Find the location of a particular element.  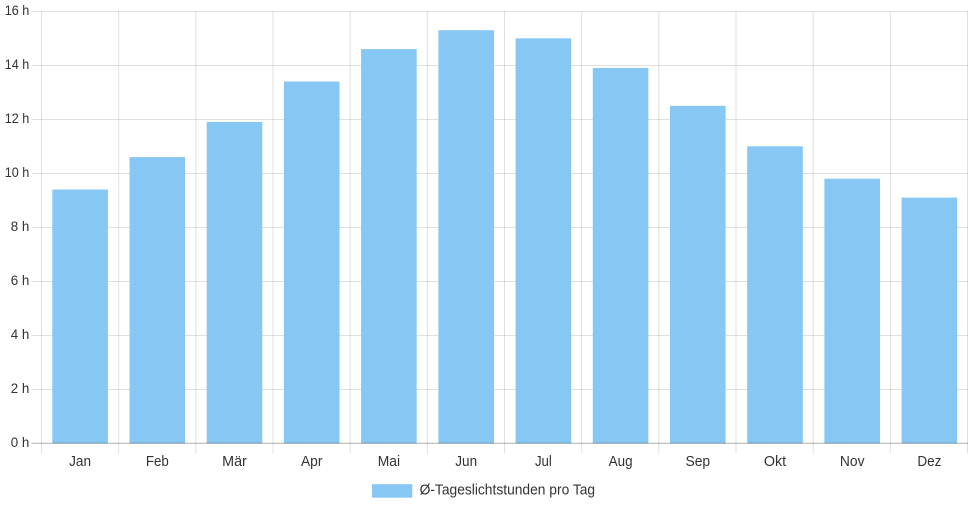

svg-text: 12 h is located at coordinates (17, 118).